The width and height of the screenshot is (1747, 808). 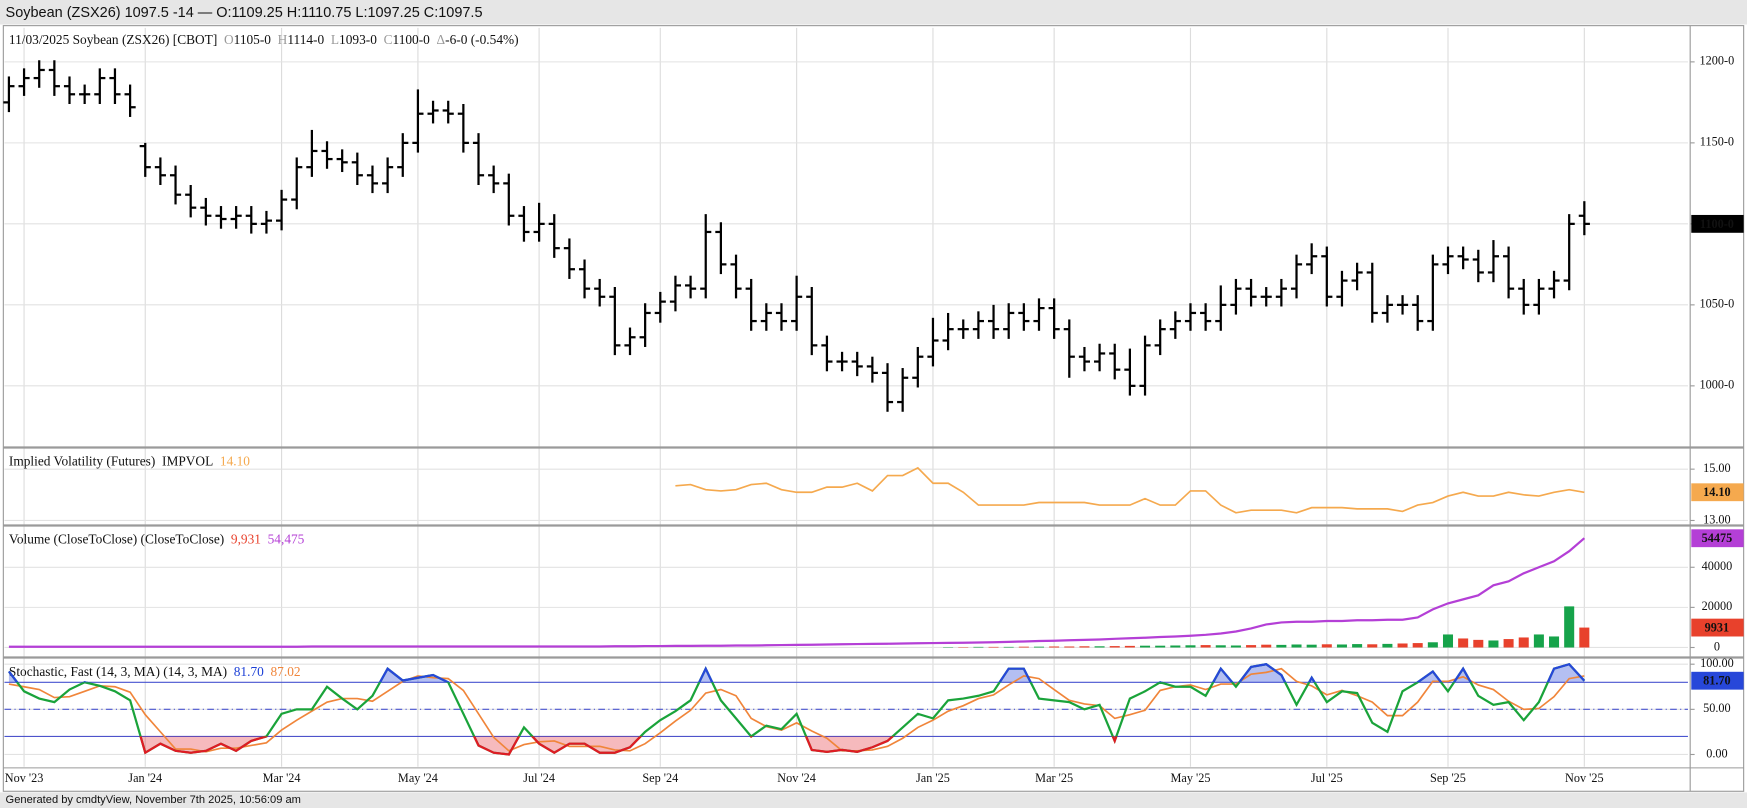 What do you see at coordinates (1130, 490) in the screenshot?
I see `series-line` at bounding box center [1130, 490].